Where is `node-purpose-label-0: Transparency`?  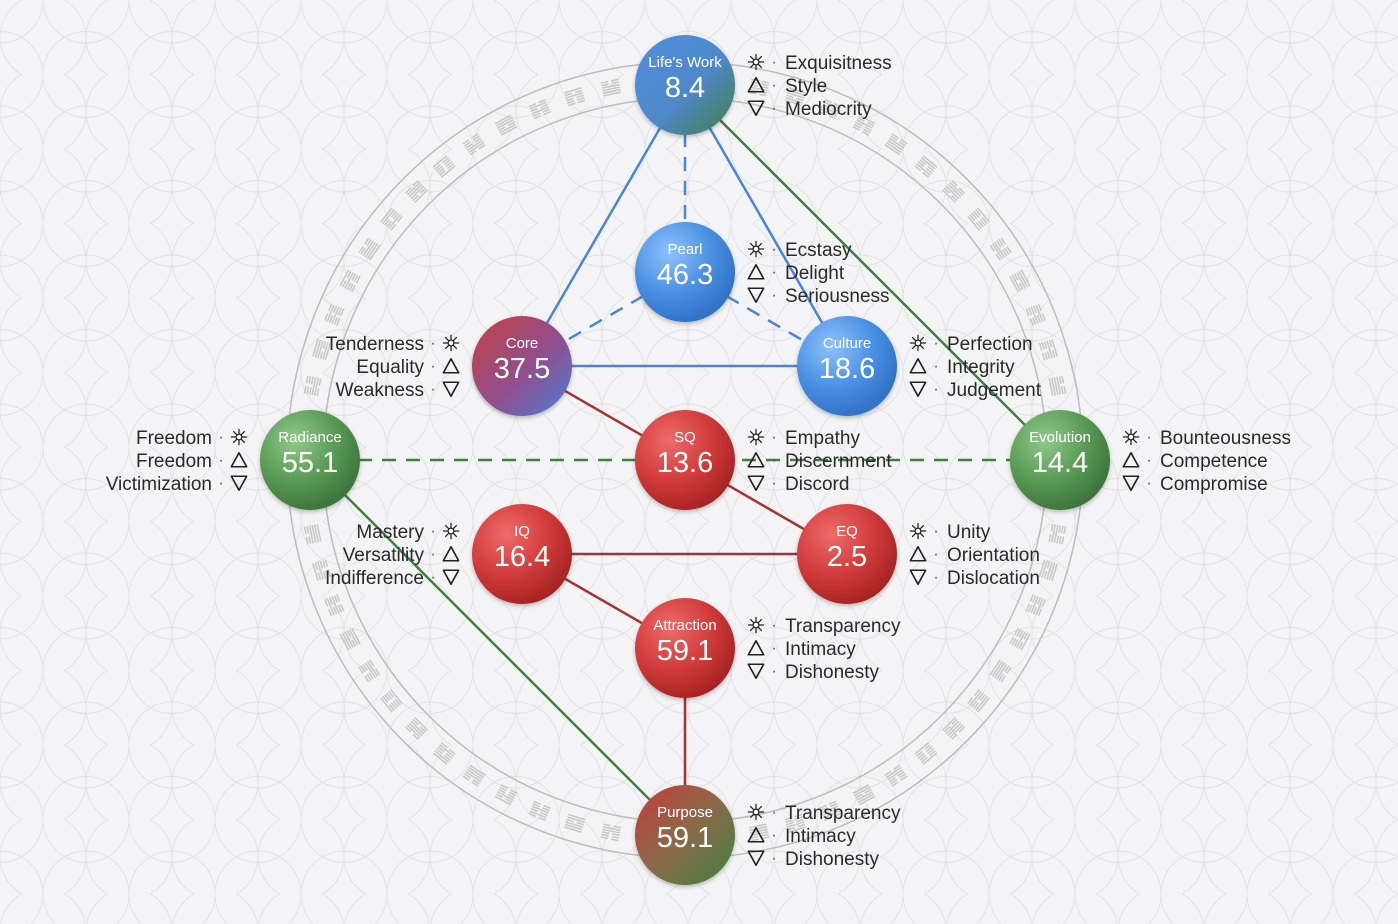 node-purpose-label-0: Transparency is located at coordinates (843, 813).